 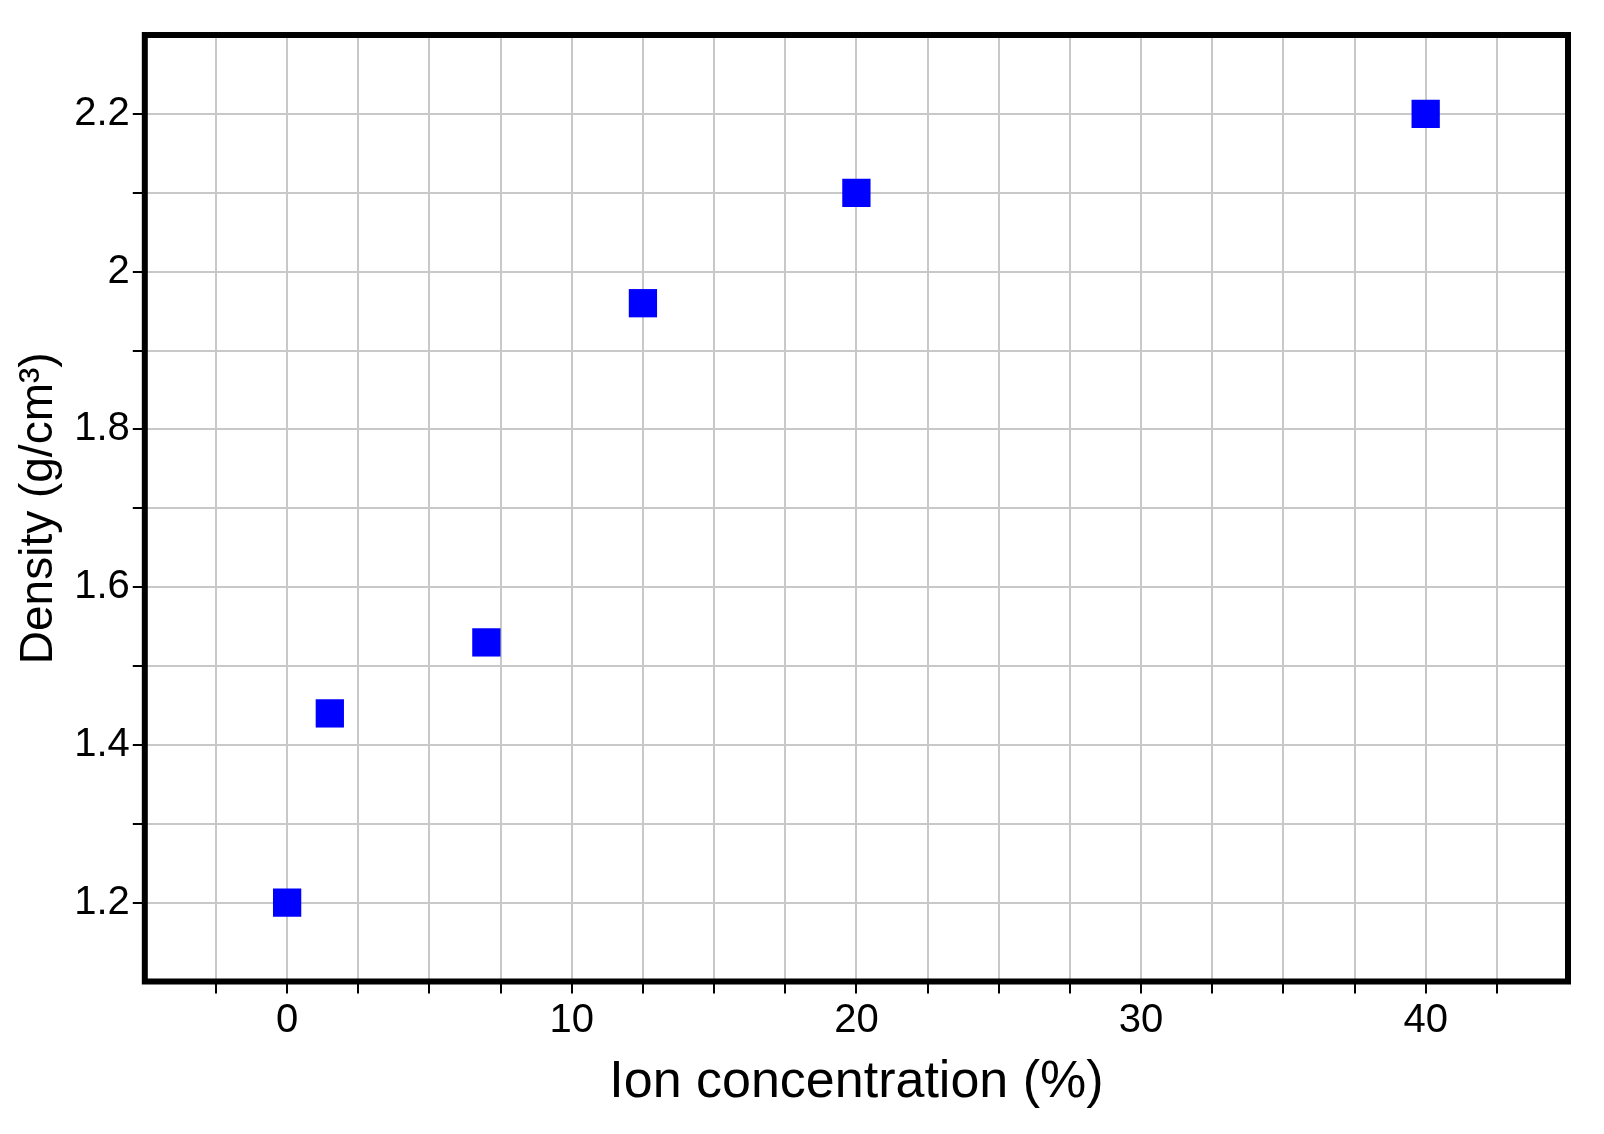 What do you see at coordinates (102, 426) in the screenshot?
I see `y-tick-label: 1.8` at bounding box center [102, 426].